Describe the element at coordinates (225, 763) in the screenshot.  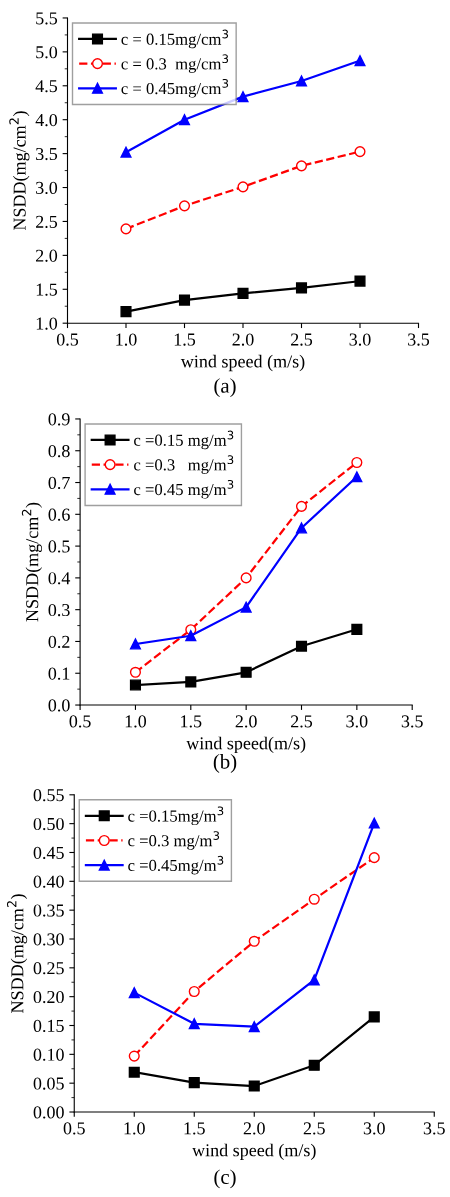
I see `text: (b)` at that location.